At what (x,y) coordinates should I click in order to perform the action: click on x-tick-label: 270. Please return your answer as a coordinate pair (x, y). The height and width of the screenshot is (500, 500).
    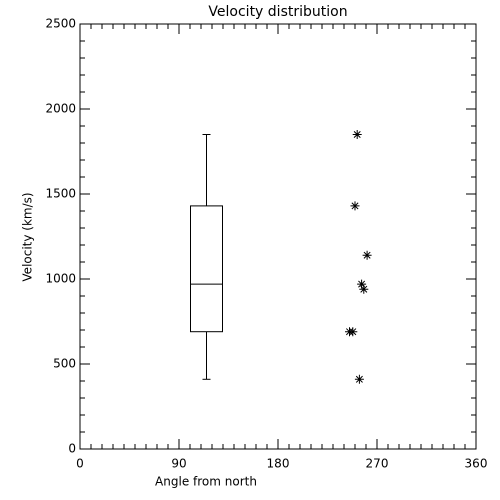
    Looking at the image, I should click on (377, 464).